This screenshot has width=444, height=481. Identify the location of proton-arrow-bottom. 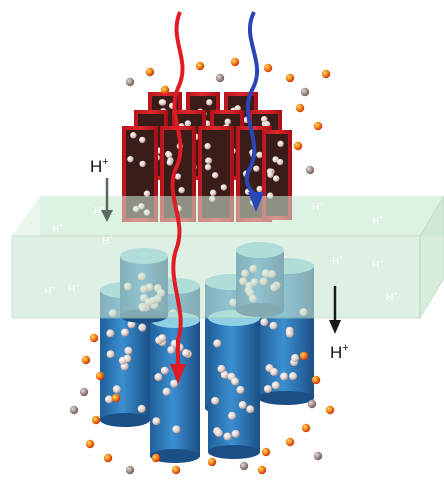
(335, 310).